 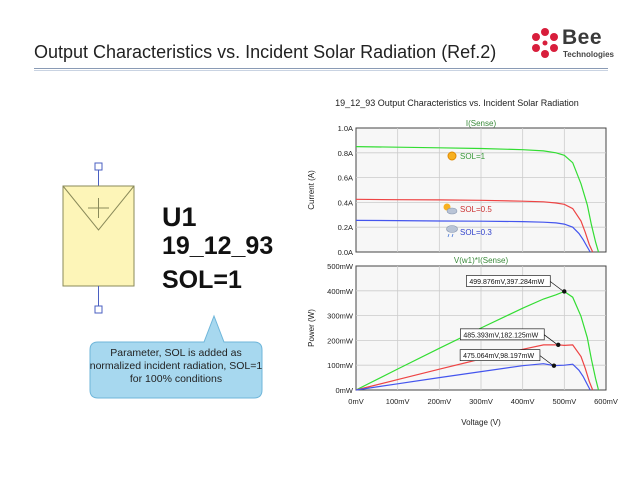 I want to click on current-y-tick-label: 1.0A, so click(x=345, y=128).